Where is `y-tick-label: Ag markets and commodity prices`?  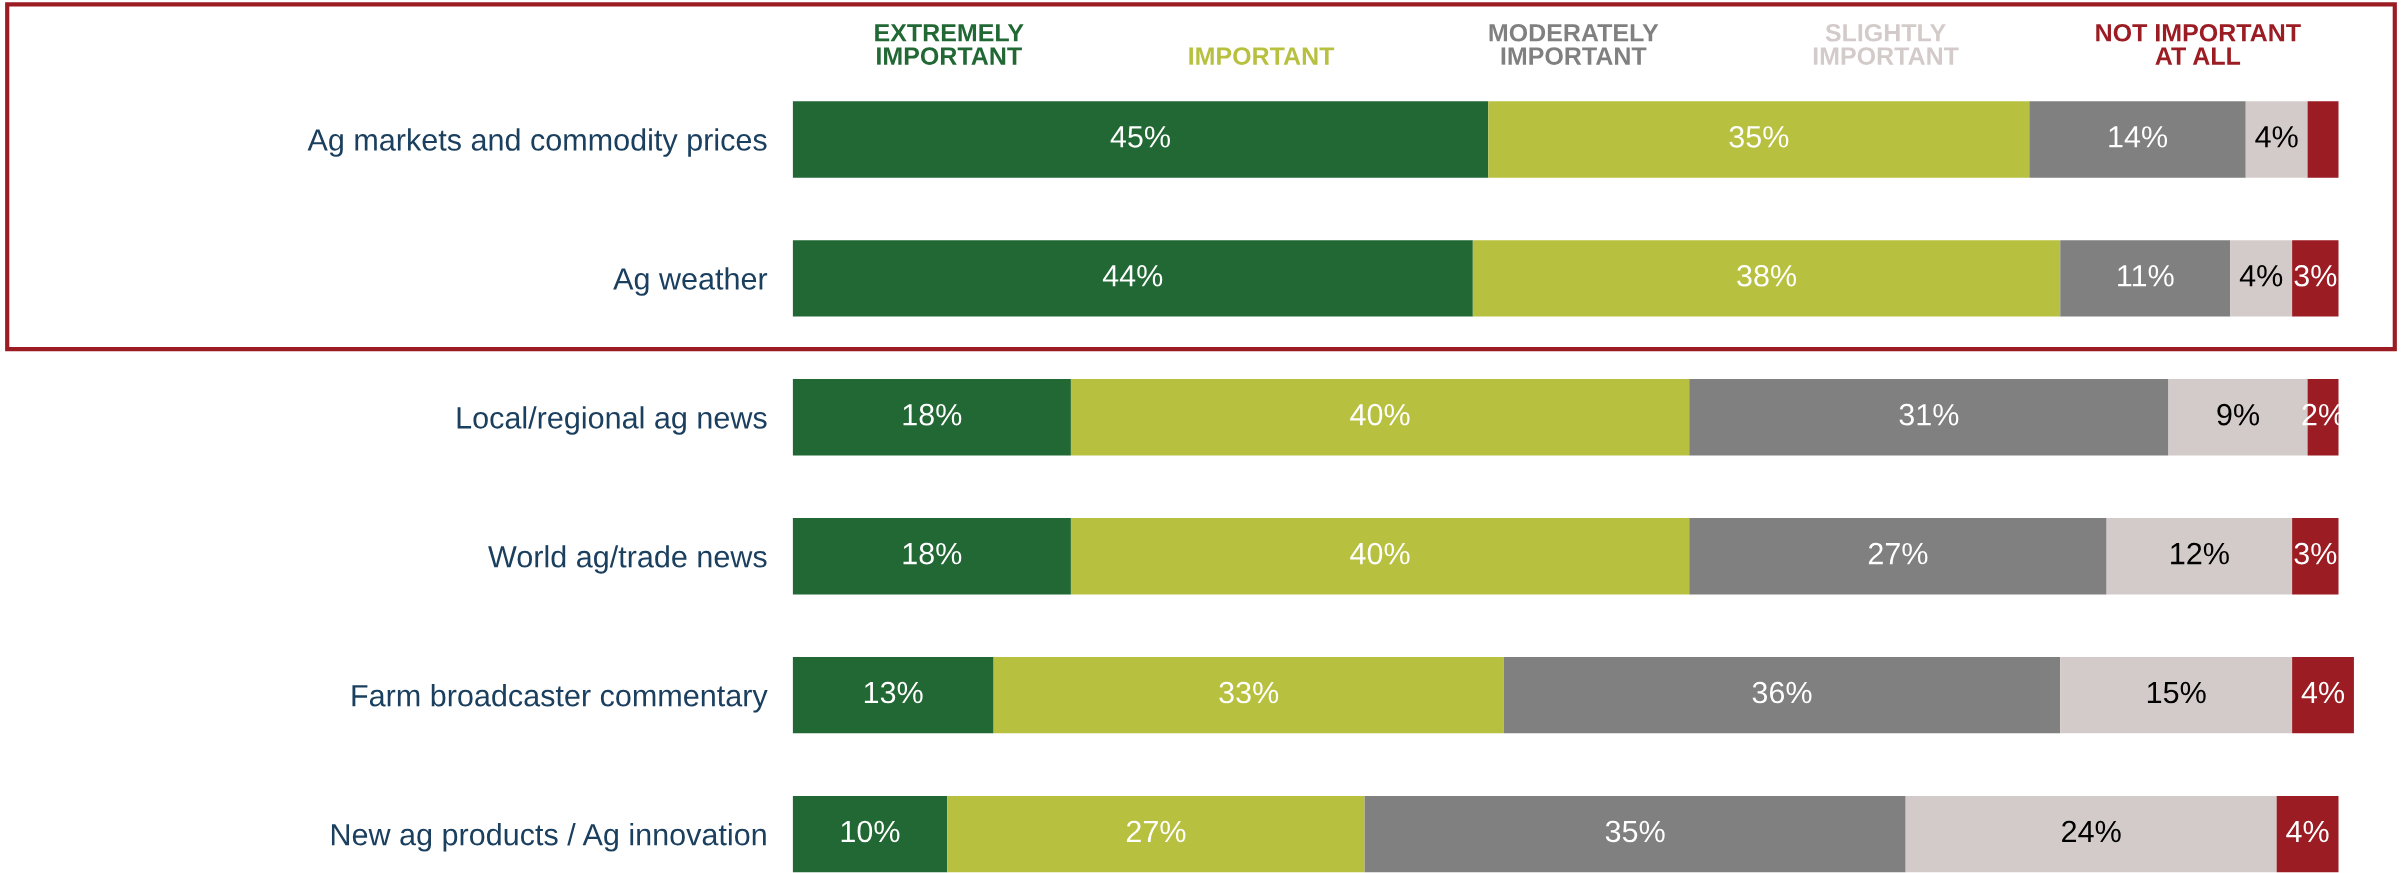 y-tick-label: Ag markets and commodity prices is located at coordinates (537, 142).